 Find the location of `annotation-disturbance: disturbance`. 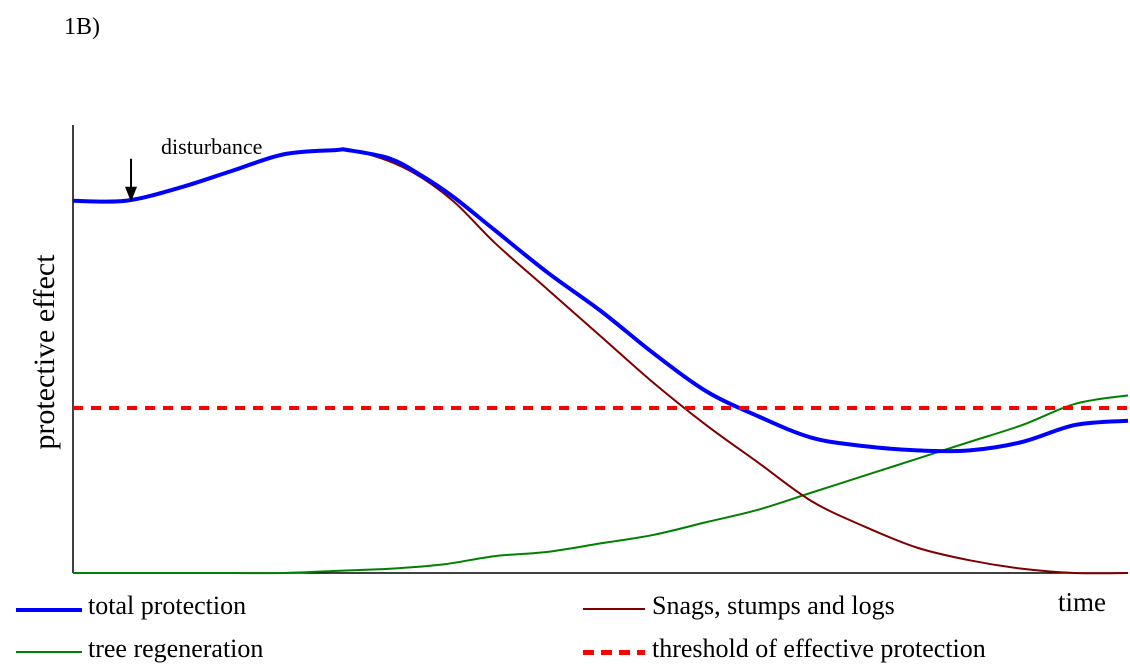

annotation-disturbance: disturbance is located at coordinates (211, 146).